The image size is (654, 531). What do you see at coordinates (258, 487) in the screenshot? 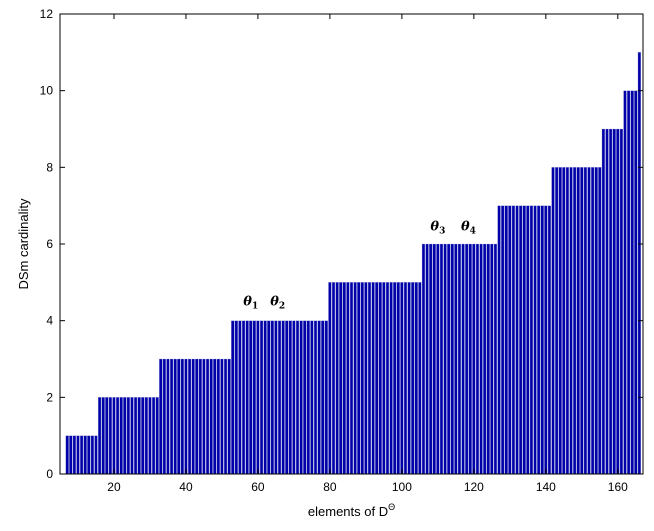
I see `x-tick-label: 60` at bounding box center [258, 487].